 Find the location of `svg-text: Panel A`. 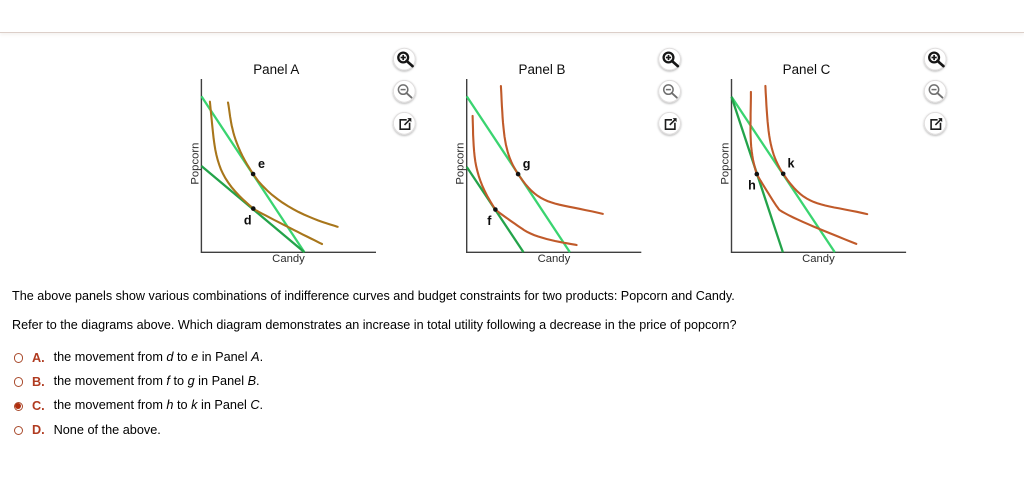

svg-text: Panel A is located at coordinates (276, 69).